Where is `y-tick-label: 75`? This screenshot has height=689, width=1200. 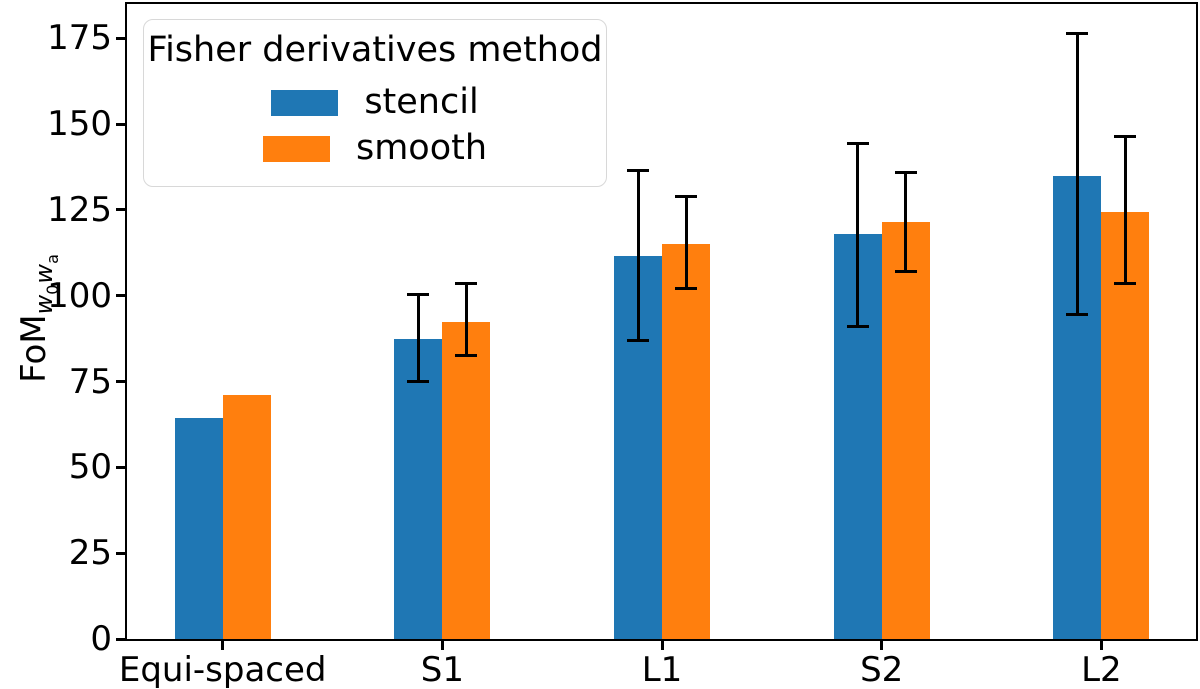
y-tick-label: 75 is located at coordinates (90, 381).